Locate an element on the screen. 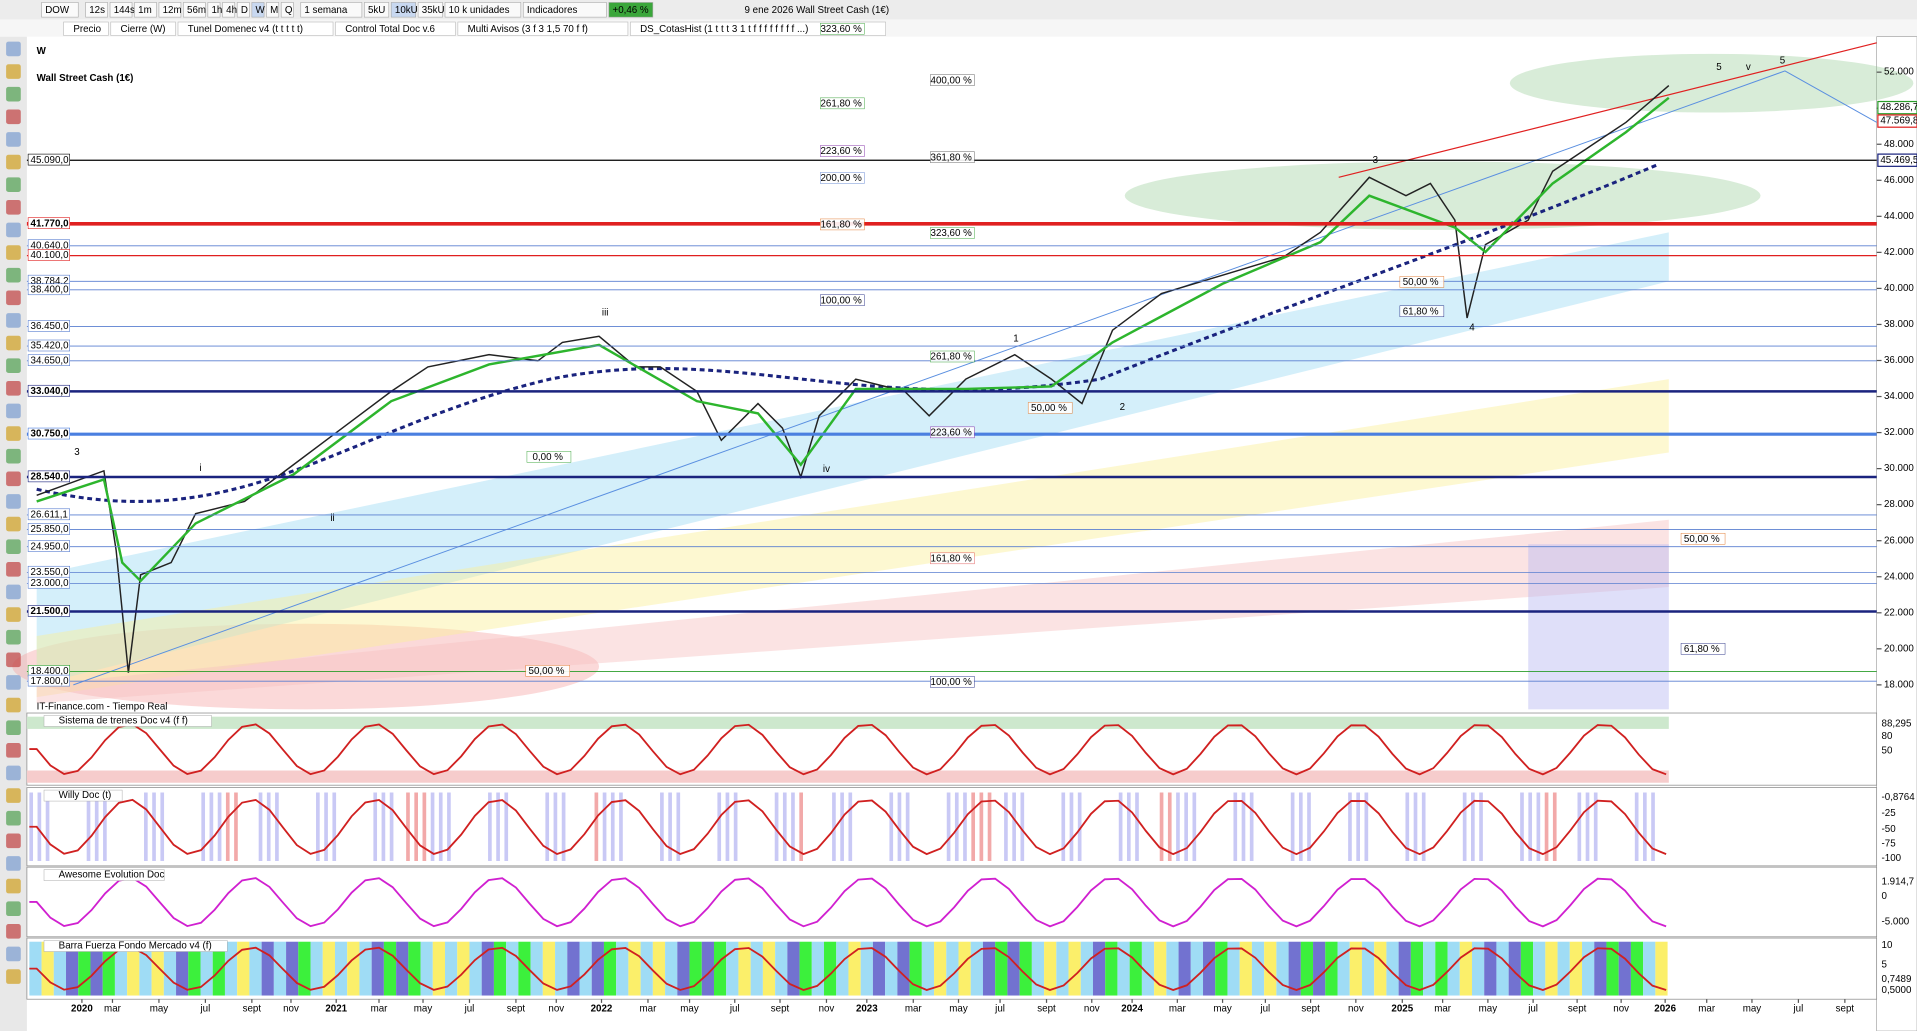 The width and height of the screenshot is (1917, 1031). timeframe-button-label: 56m is located at coordinates (196, 10).